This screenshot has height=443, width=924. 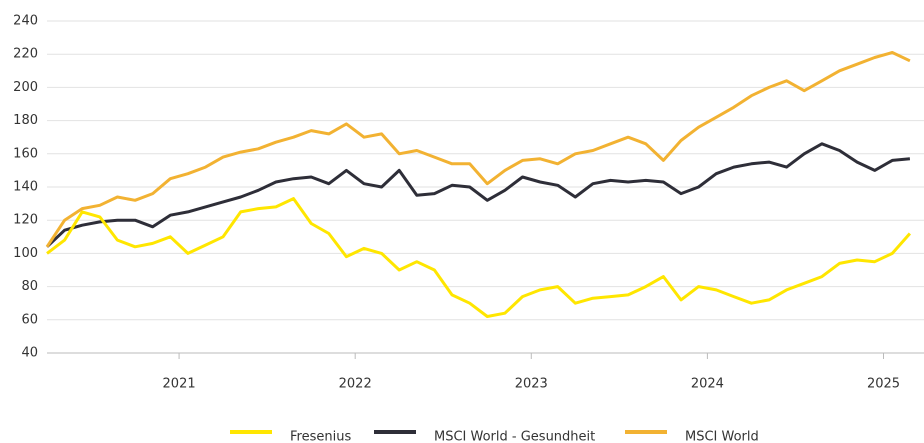 I want to click on y-tick-label: 220, so click(x=25, y=54).